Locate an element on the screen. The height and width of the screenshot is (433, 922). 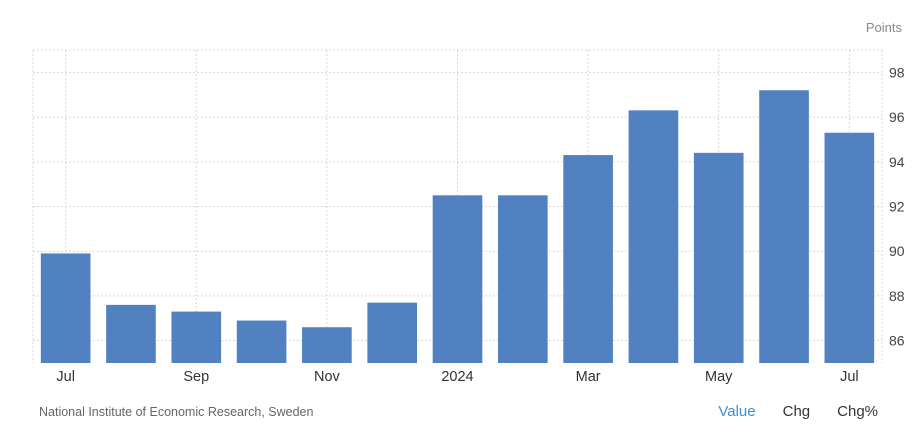
x-tick-label: May is located at coordinates (719, 377).